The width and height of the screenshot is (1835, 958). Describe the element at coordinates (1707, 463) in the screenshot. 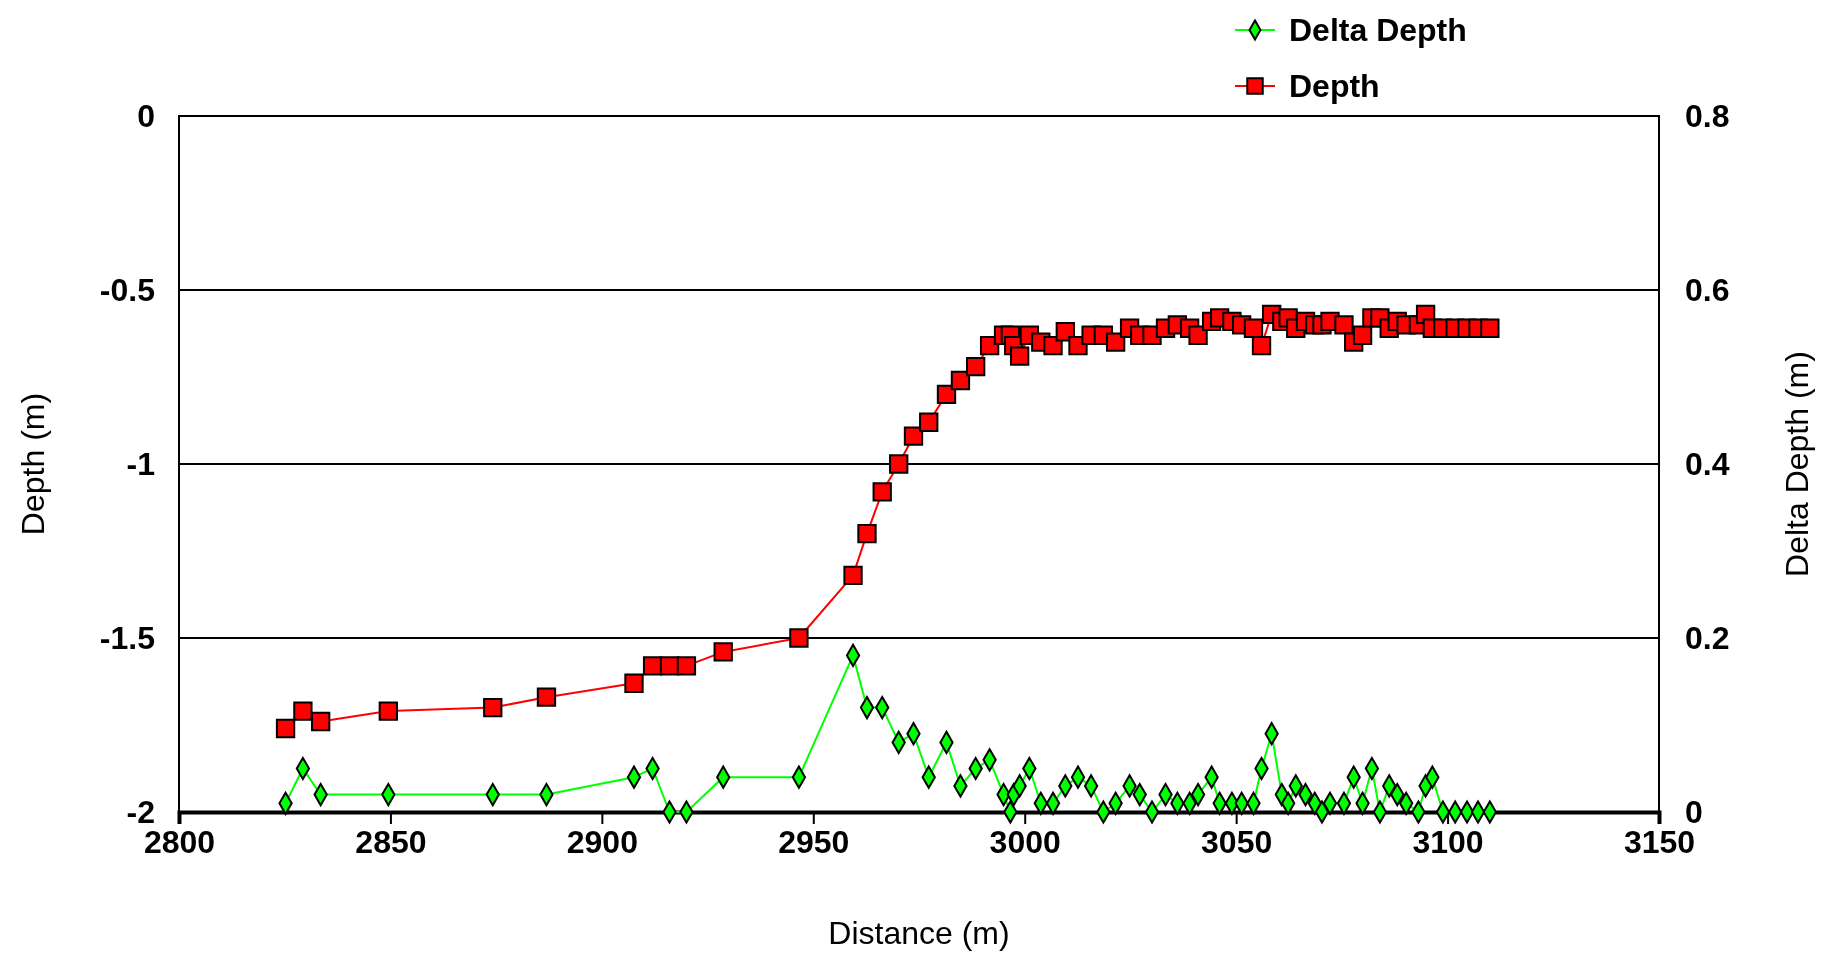

I see `y2-tick-label: 0.4` at that location.